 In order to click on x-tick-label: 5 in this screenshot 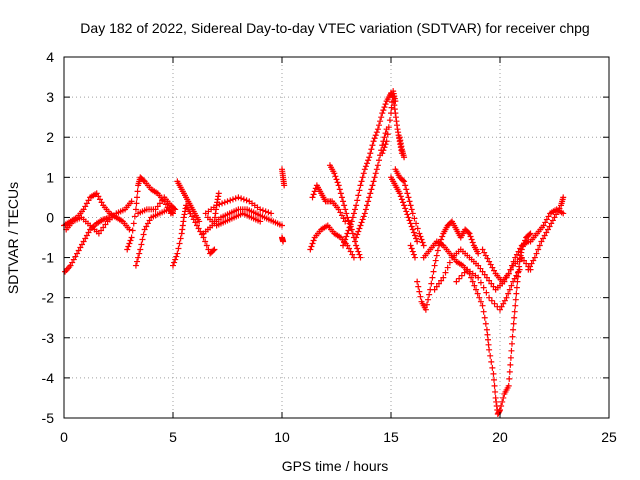, I will do `click(173, 437)`.